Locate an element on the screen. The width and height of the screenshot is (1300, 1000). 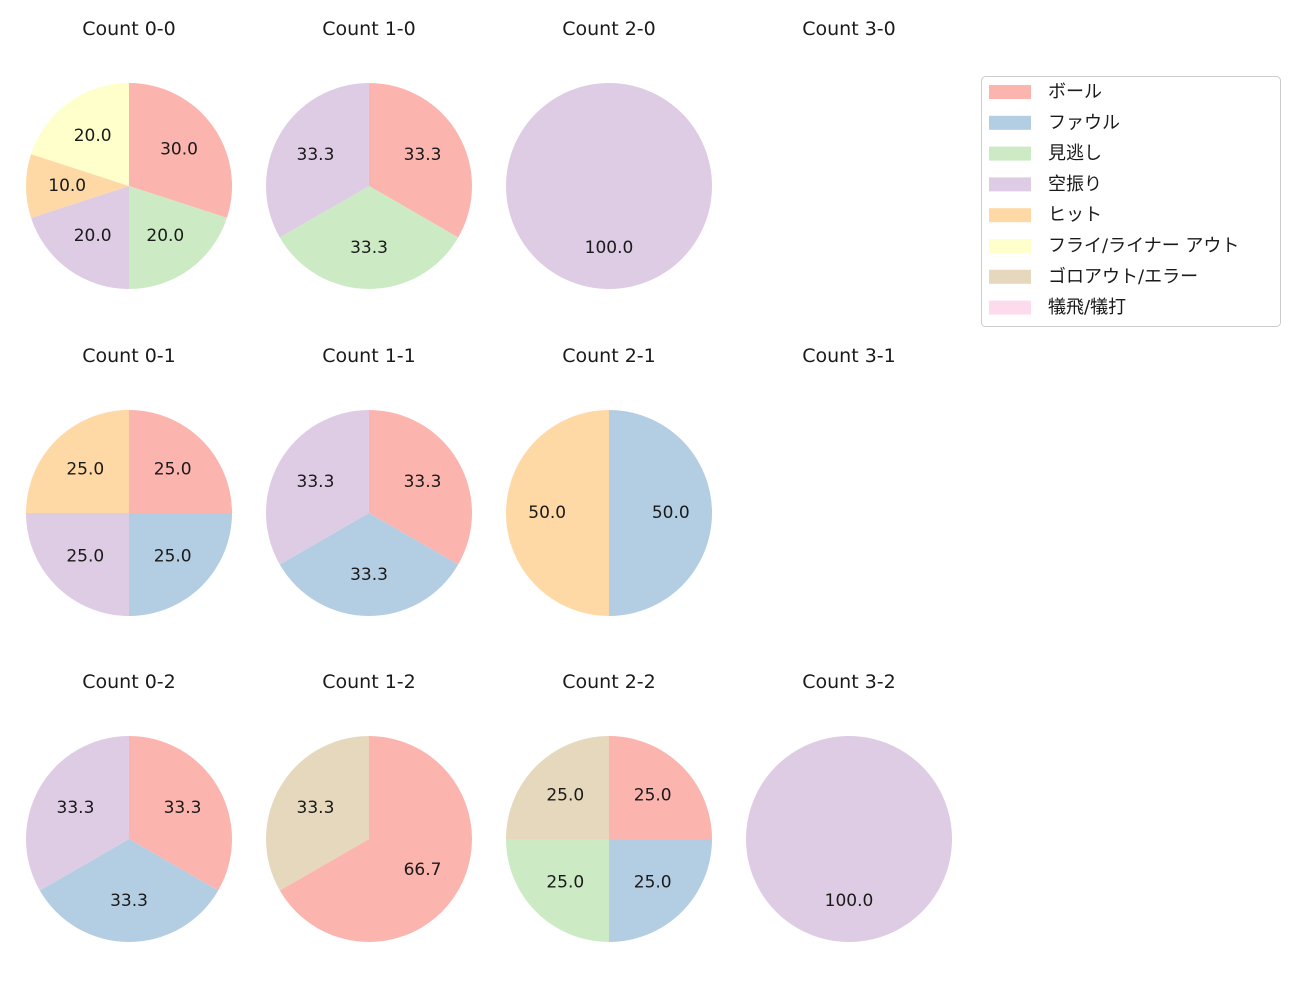
pie-title: Count 3-0 is located at coordinates (849, 29).